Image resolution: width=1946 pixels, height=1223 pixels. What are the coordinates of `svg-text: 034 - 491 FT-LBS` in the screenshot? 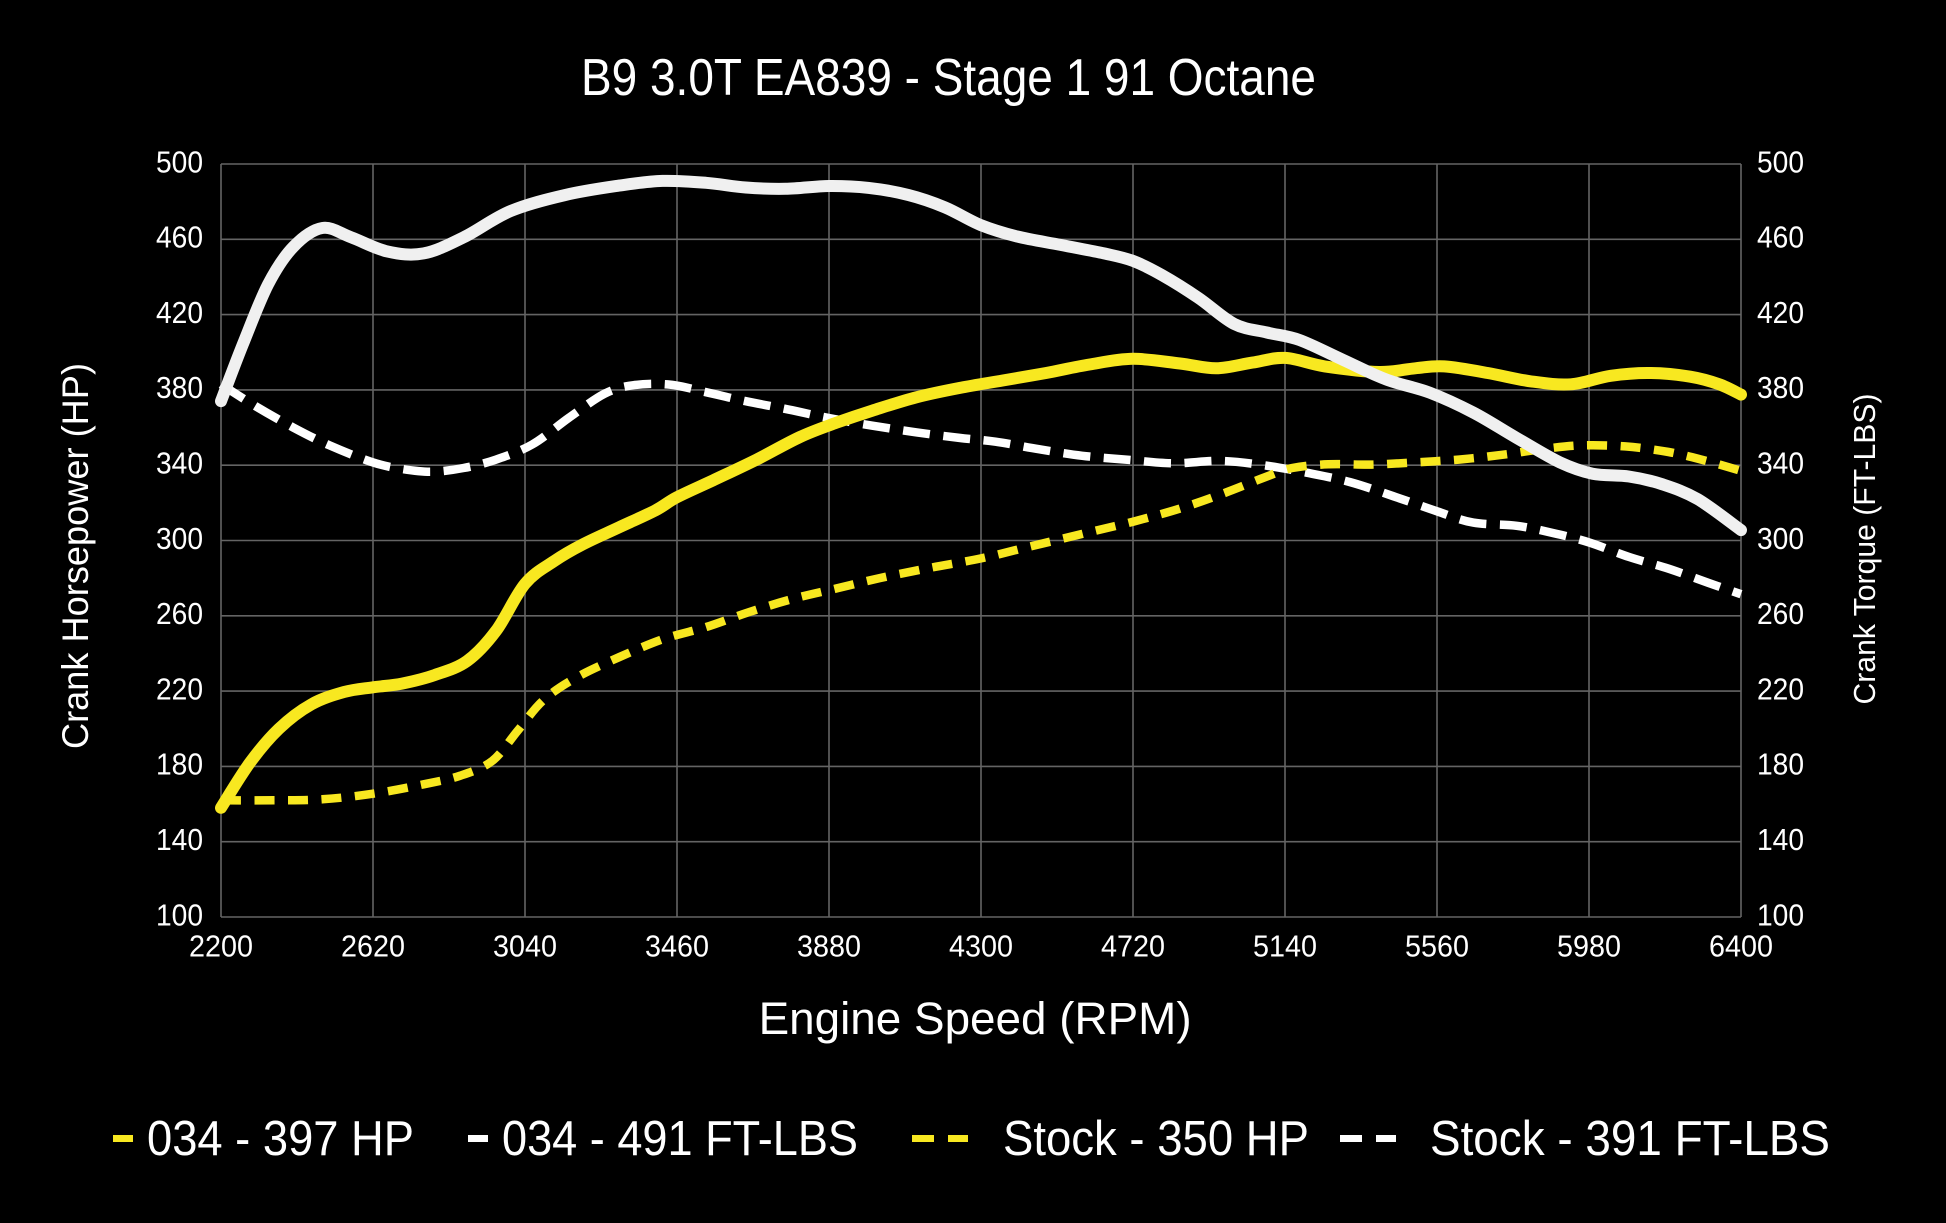 It's located at (680, 1138).